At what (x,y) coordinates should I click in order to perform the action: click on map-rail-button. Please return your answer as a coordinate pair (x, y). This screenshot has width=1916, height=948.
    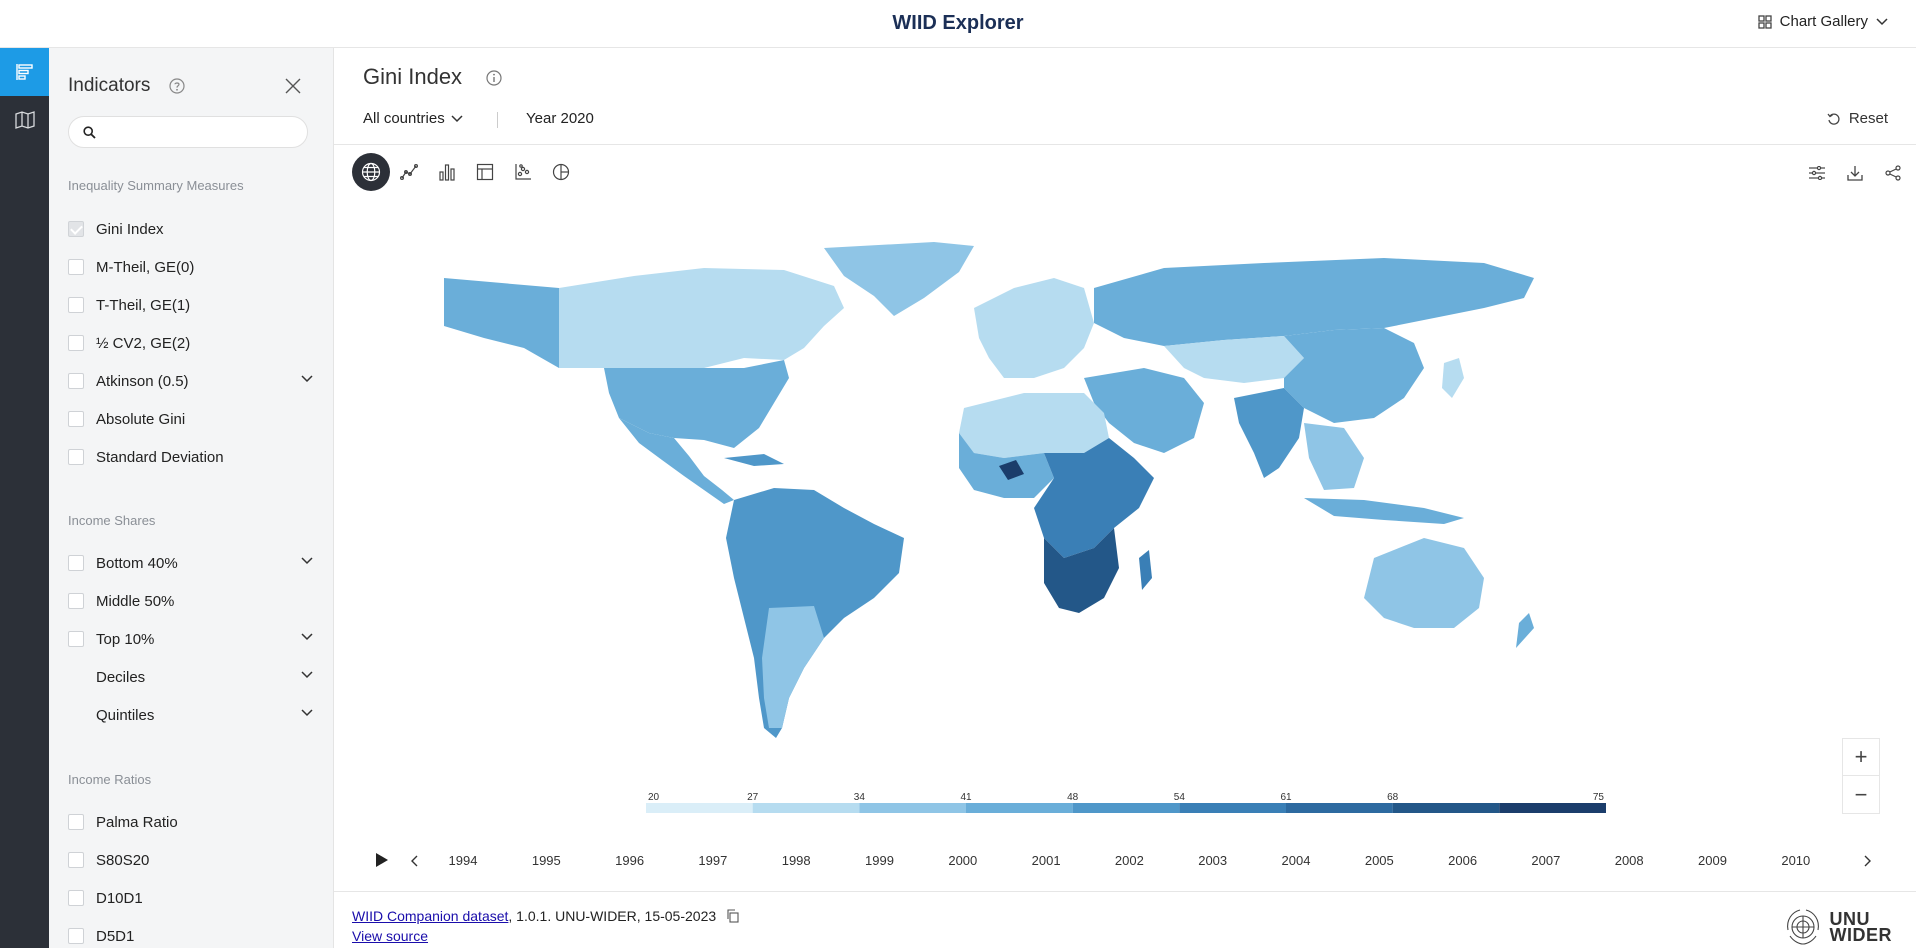
    Looking at the image, I should click on (24, 120).